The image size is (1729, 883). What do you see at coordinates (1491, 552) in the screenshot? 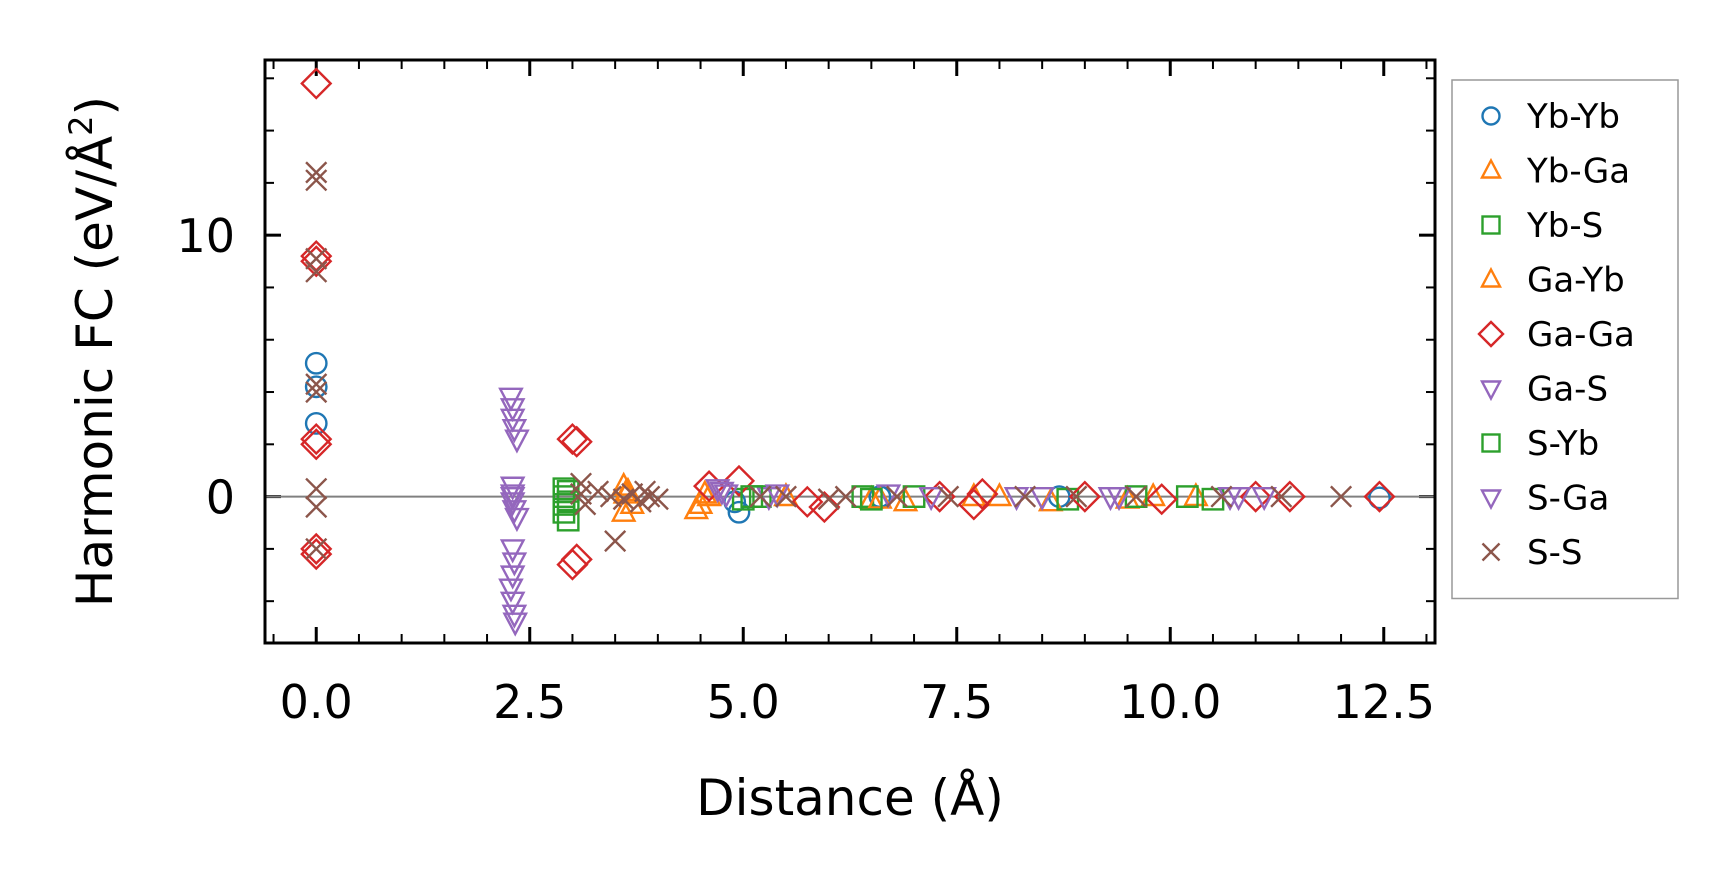
I see `legend-marker-s-s` at bounding box center [1491, 552].